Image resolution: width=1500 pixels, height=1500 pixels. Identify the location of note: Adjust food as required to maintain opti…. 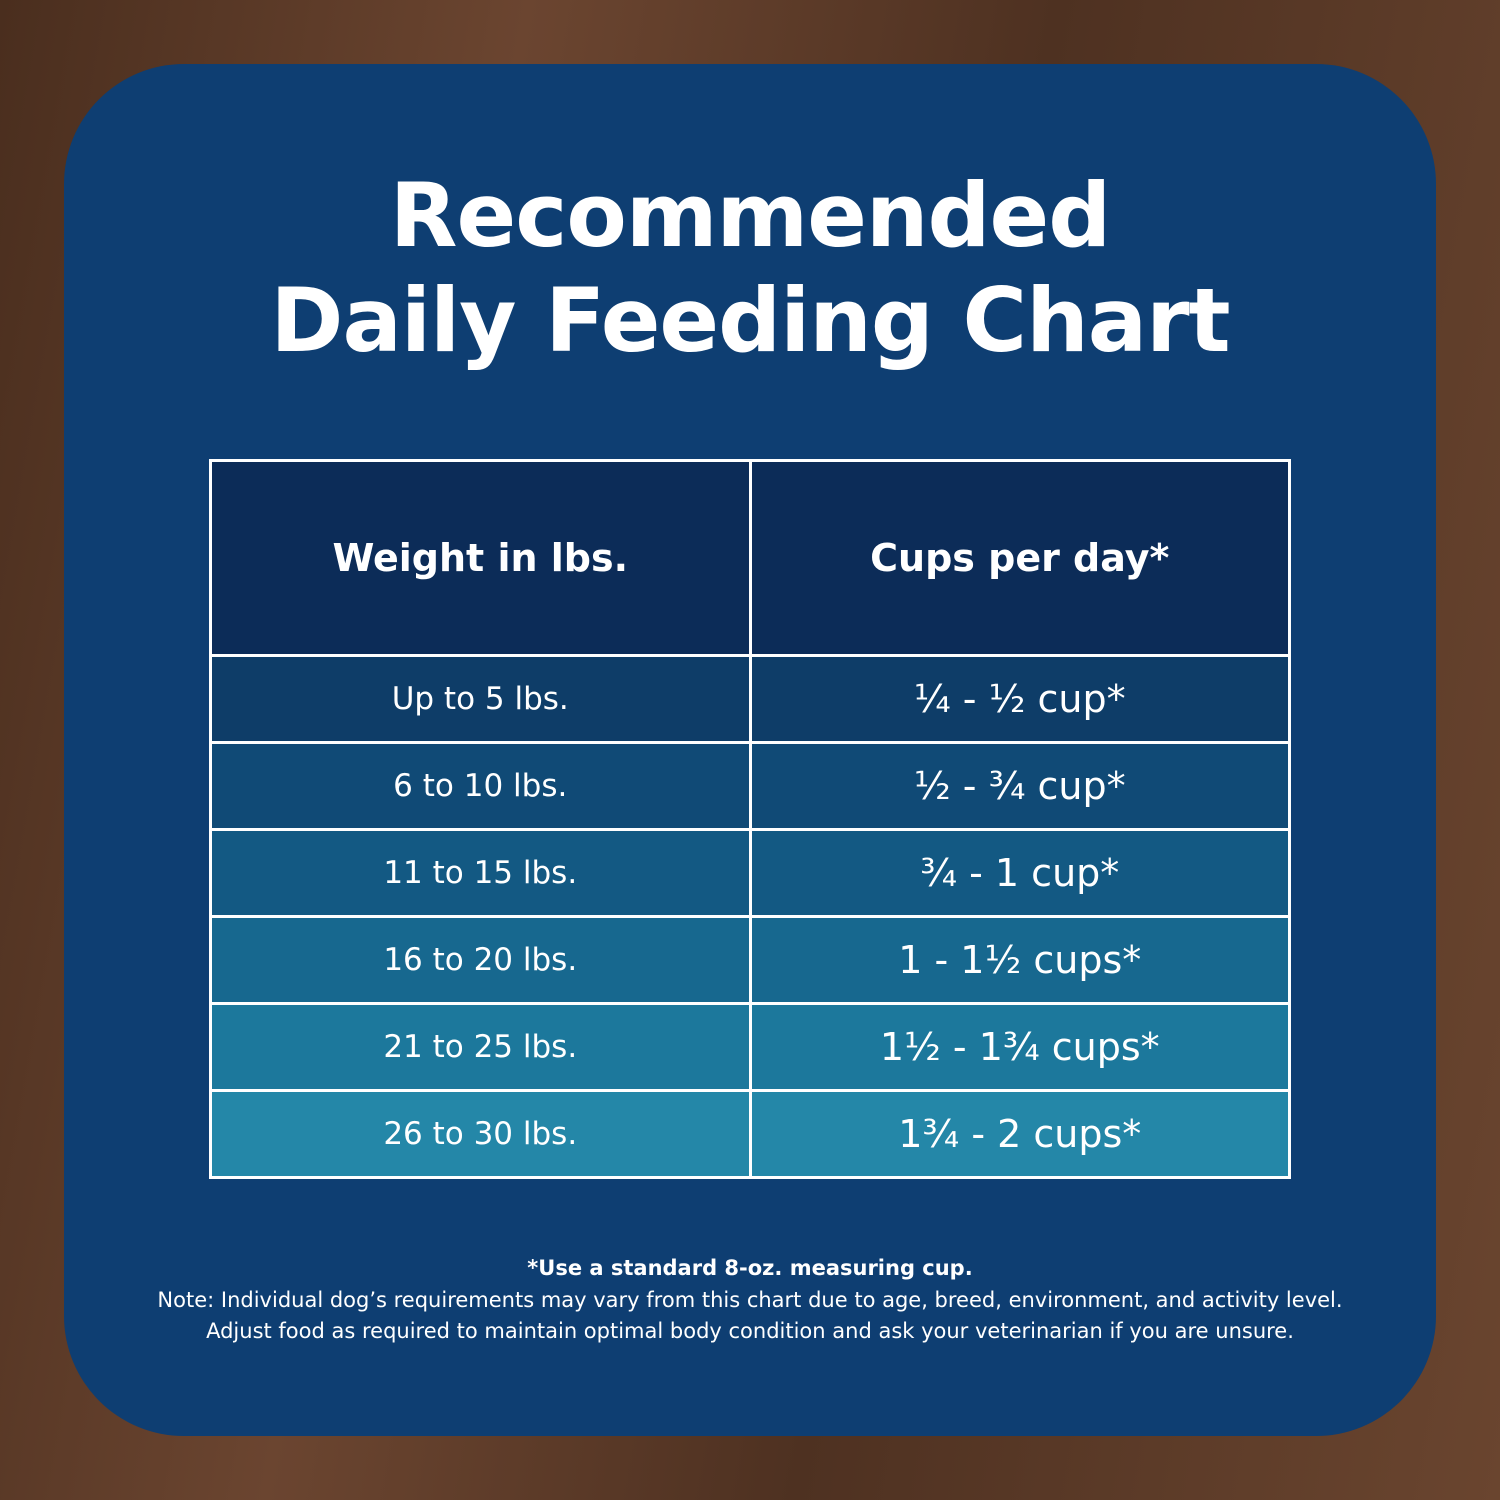
(750, 1331).